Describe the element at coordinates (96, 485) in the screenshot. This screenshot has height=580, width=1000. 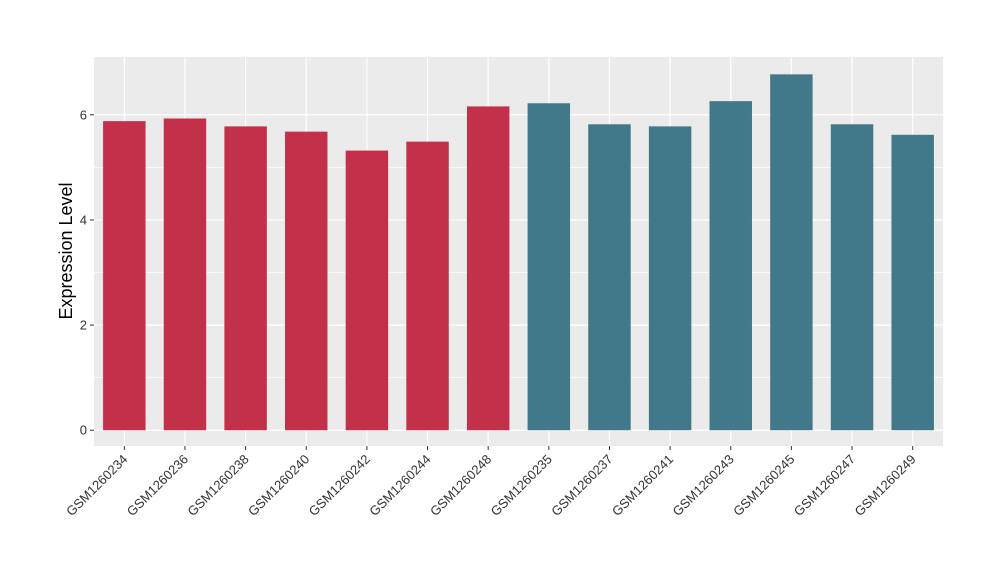
I see `x-tick-label: GSM1260234` at that location.